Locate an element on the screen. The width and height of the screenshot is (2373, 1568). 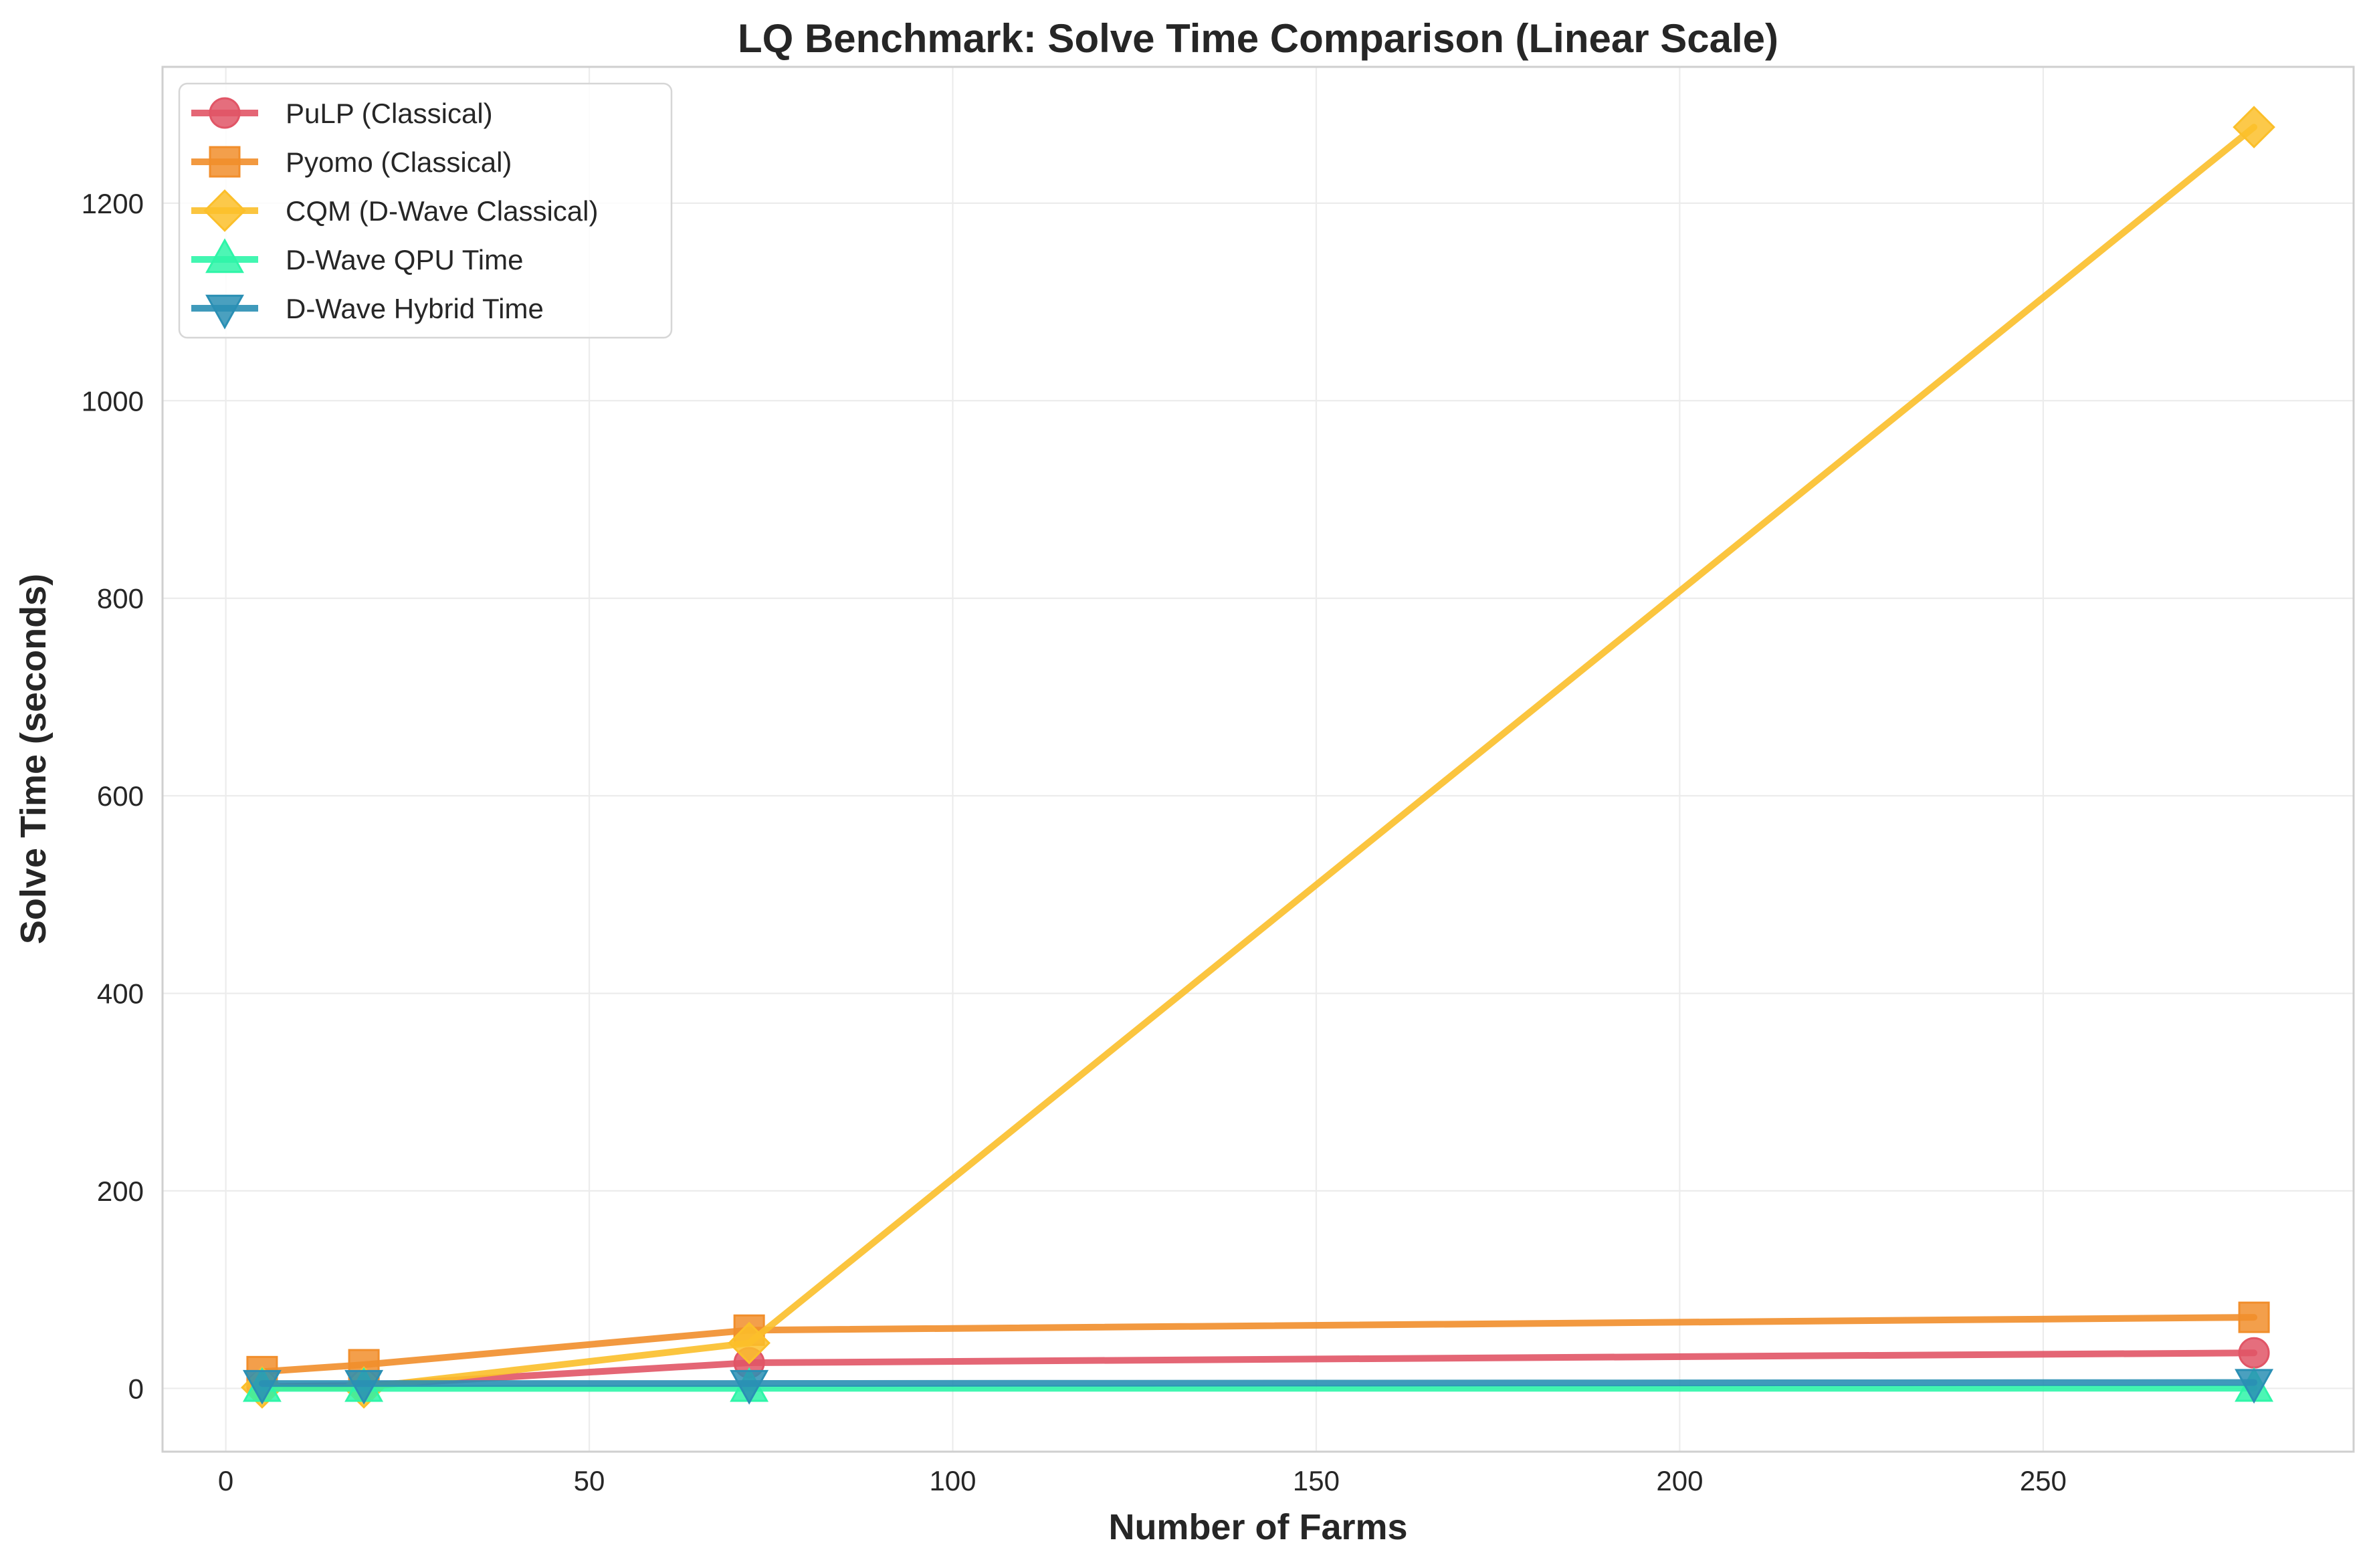
series-line is located at coordinates (1258, 1344).